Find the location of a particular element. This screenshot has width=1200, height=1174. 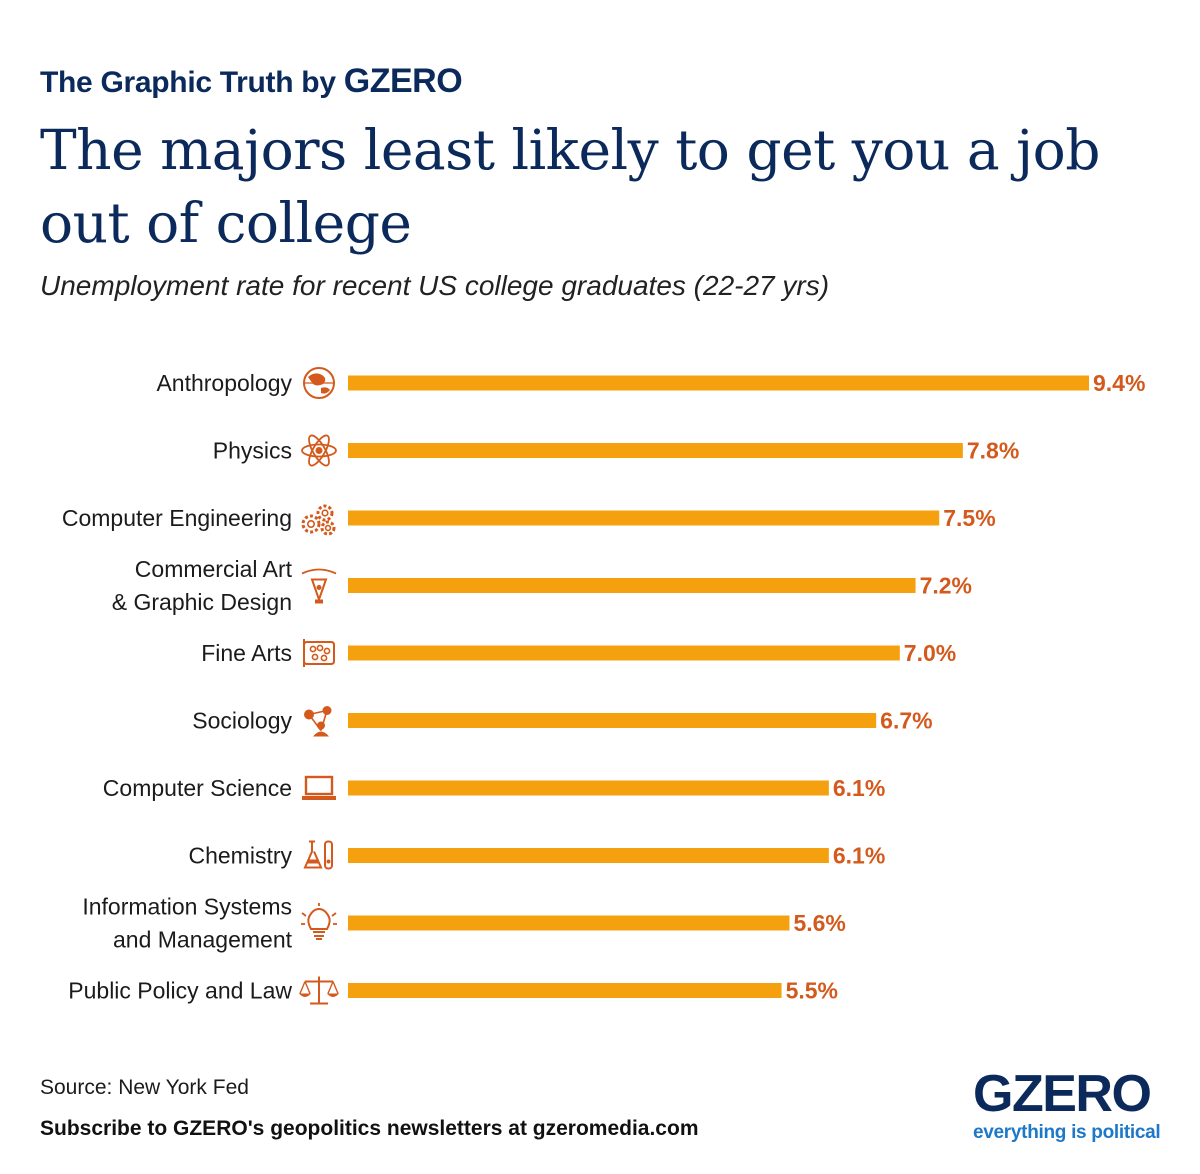

people-network-icon is located at coordinates (318, 721).